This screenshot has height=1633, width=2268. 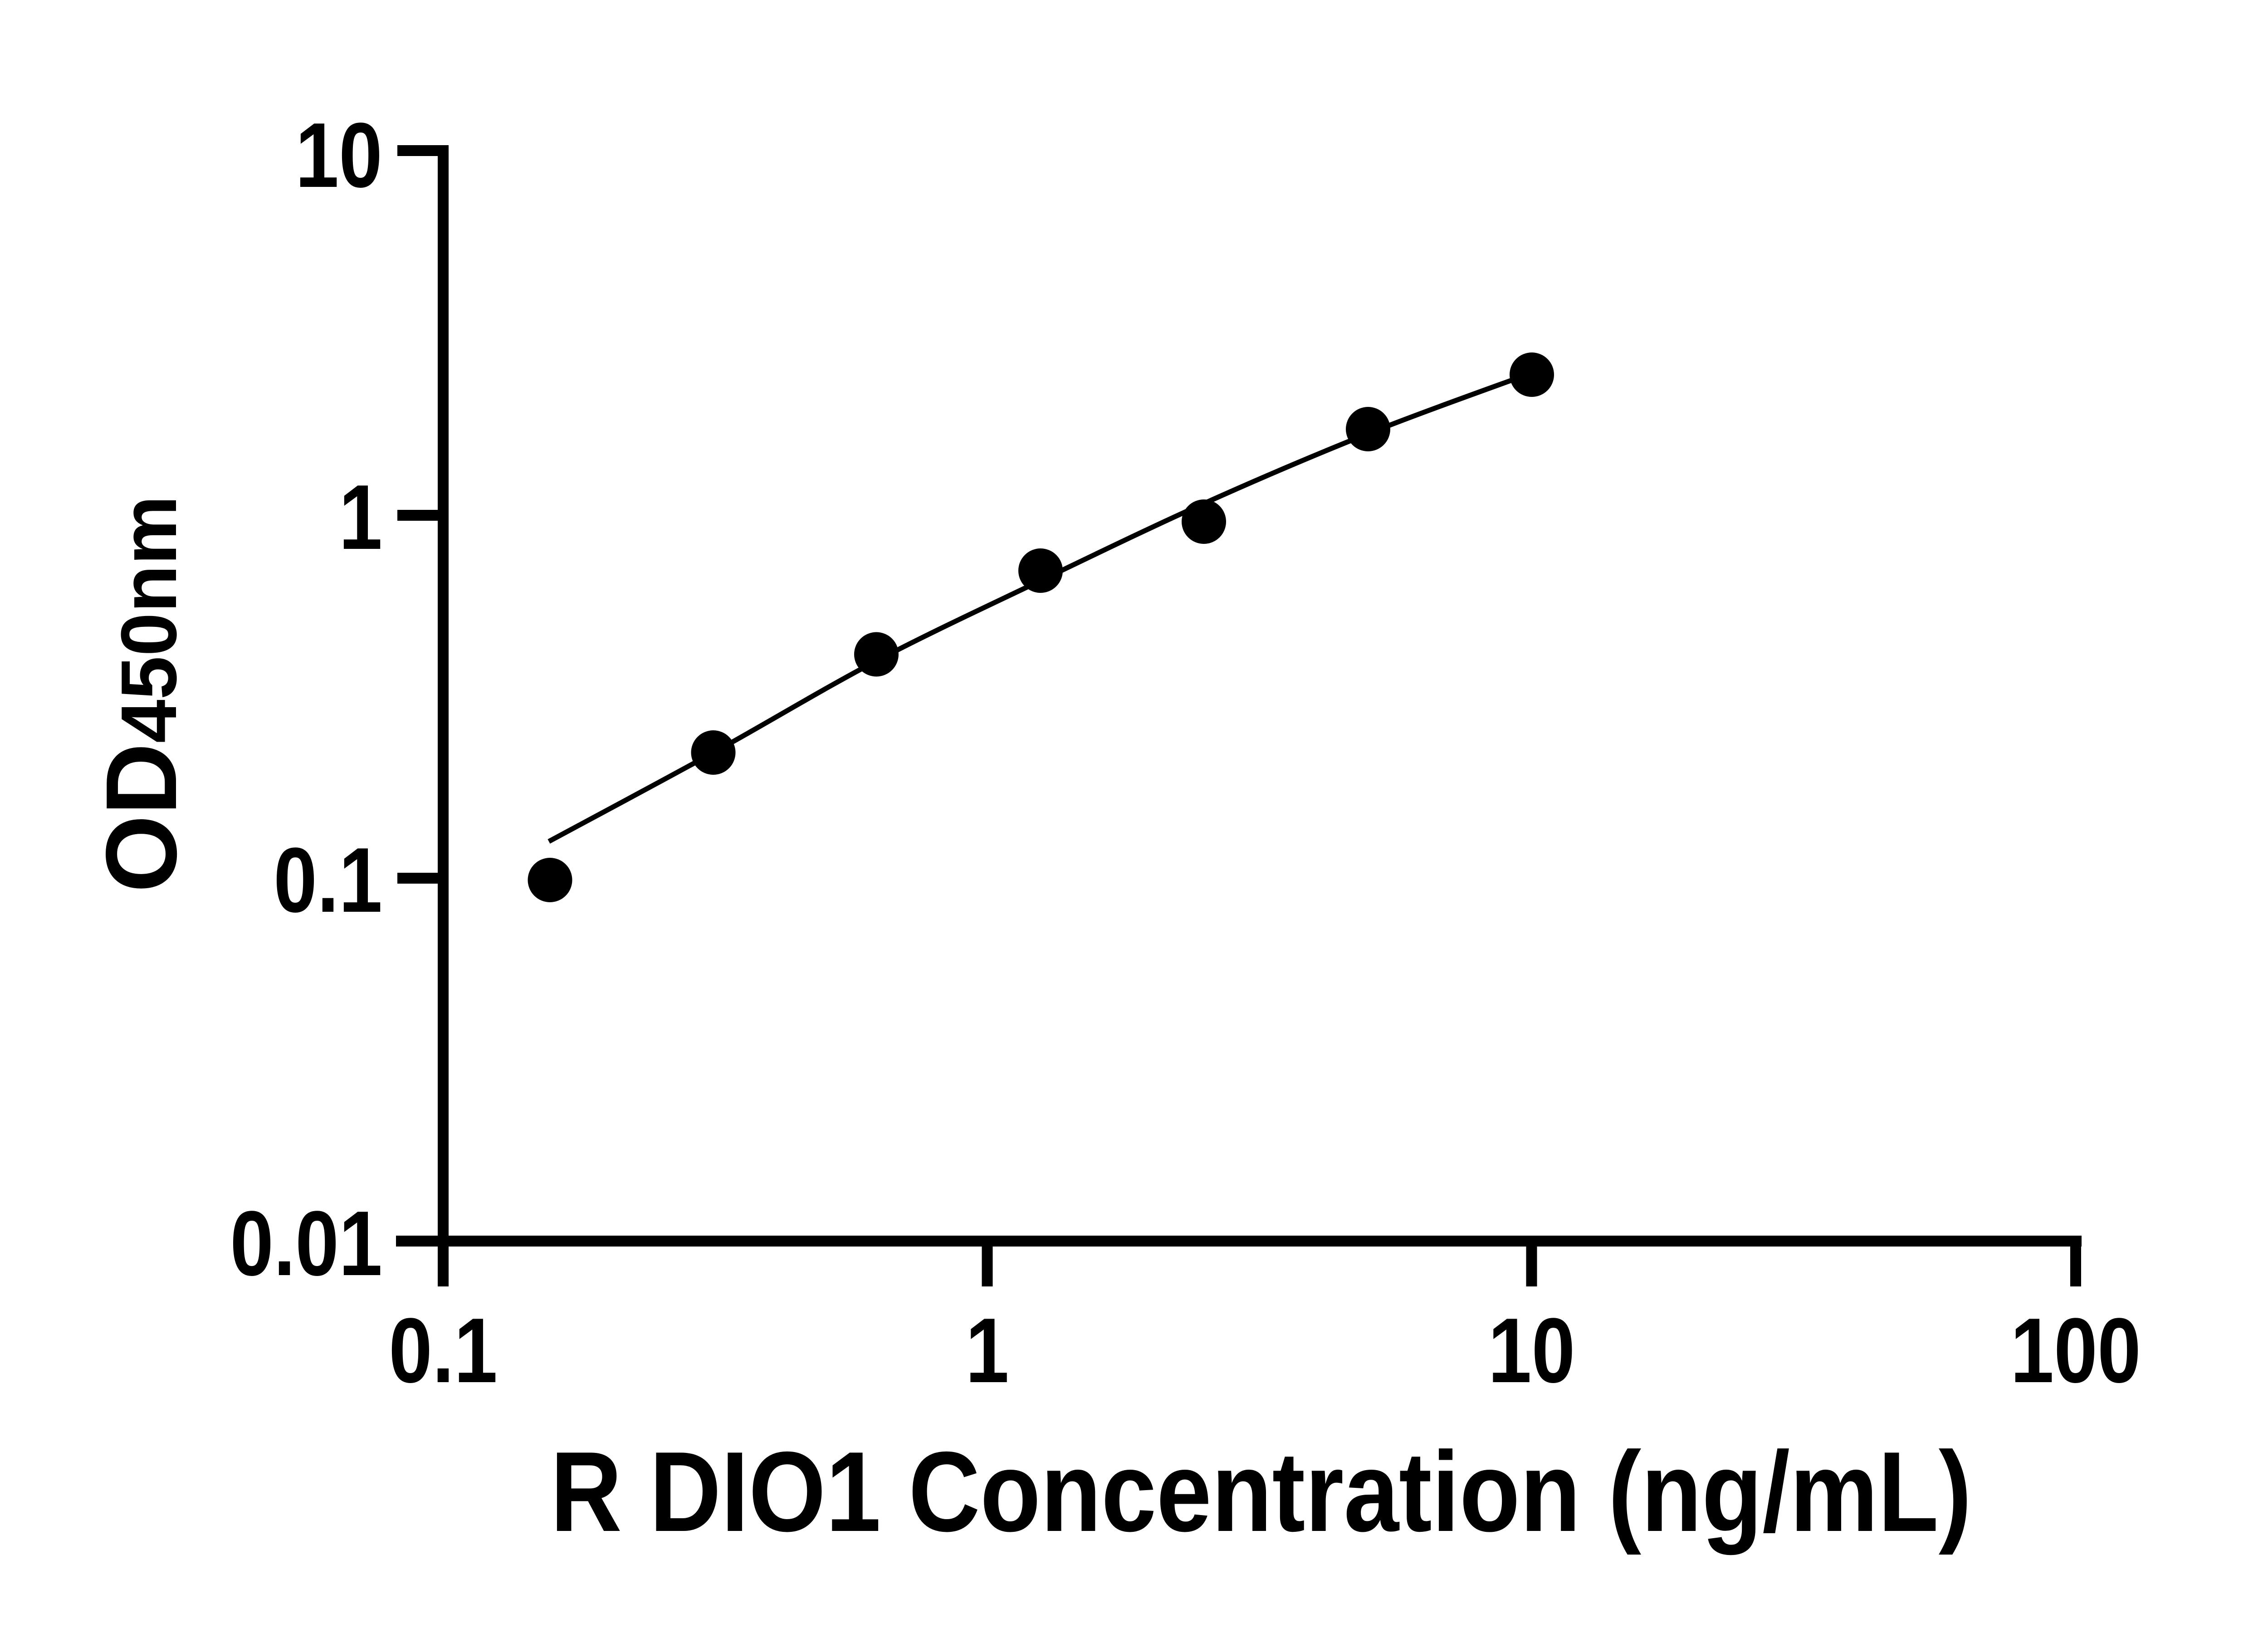 I want to click on svg-text: OD450nm, so click(x=141, y=693).